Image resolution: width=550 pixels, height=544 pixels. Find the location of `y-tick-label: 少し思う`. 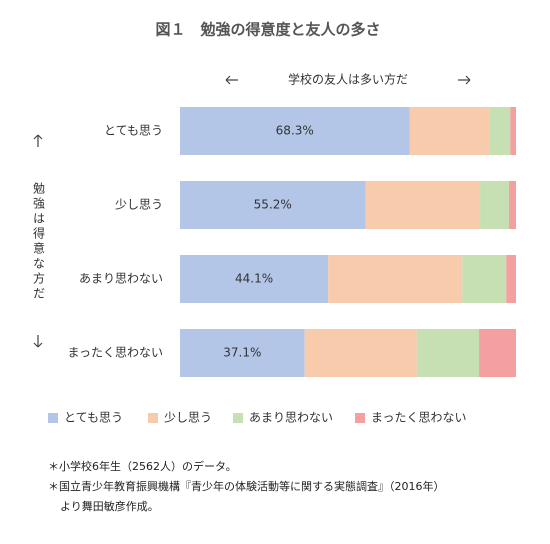

y-tick-label: 少し思う is located at coordinates (139, 205).